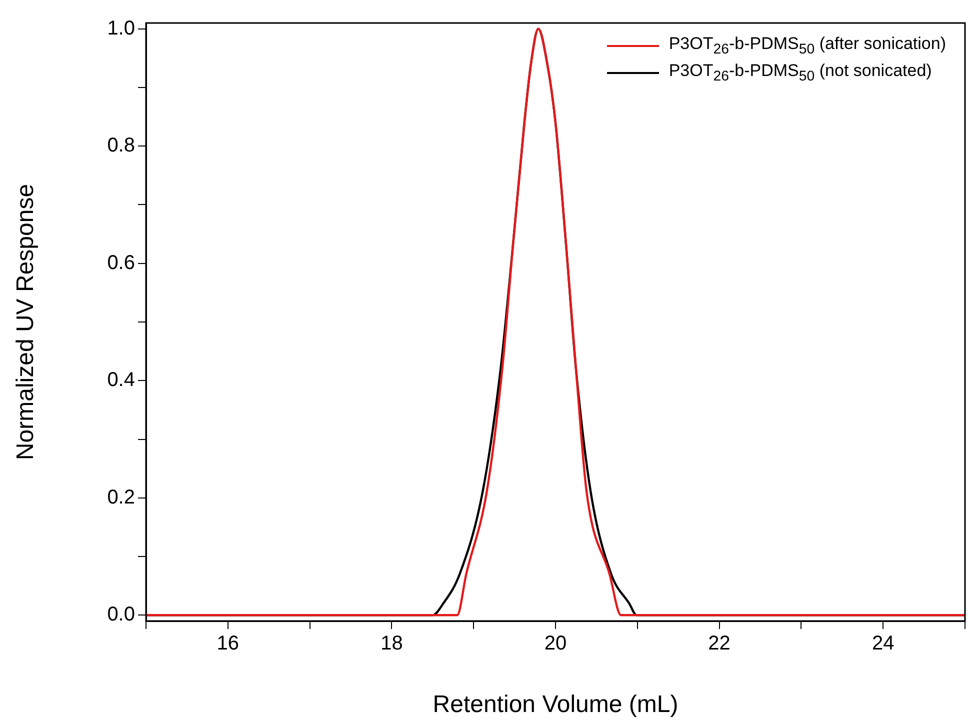  Describe the element at coordinates (228, 643) in the screenshot. I see `x-tick-label: 16` at that location.